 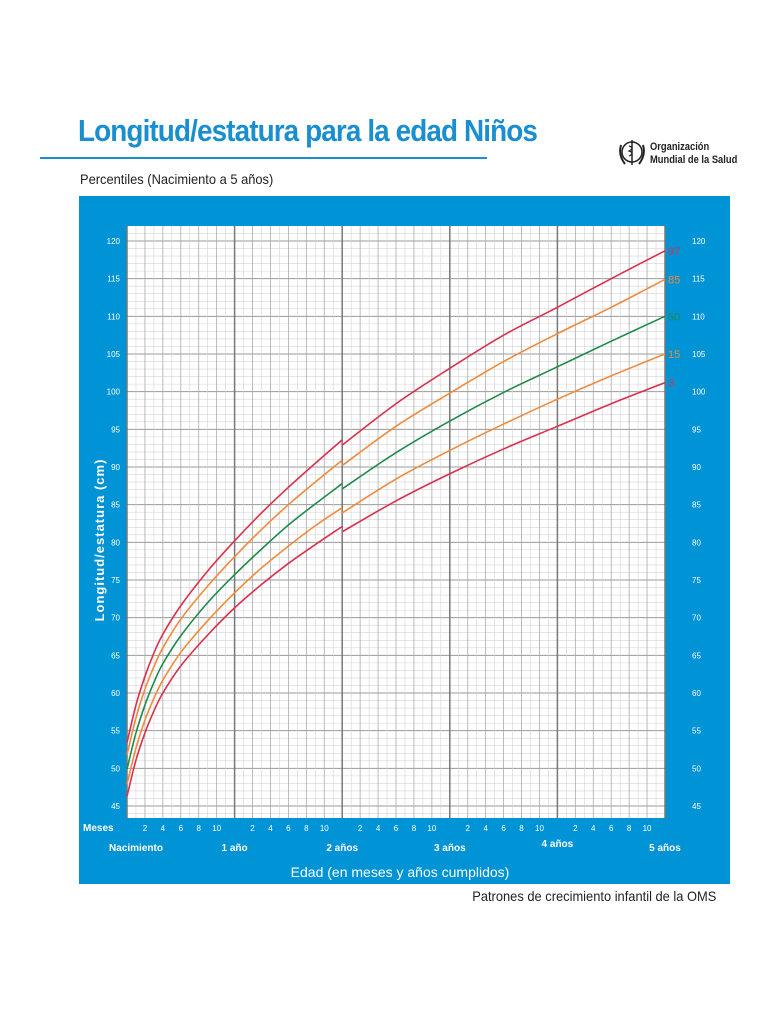 I want to click on y-tick-label-right: 50, so click(x=696, y=768).